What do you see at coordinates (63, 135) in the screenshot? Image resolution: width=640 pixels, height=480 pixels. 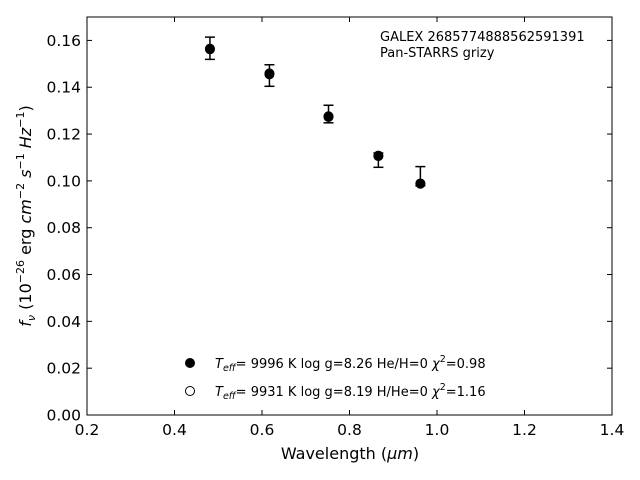 I see `y-tick-label: 0.12` at bounding box center [63, 135].